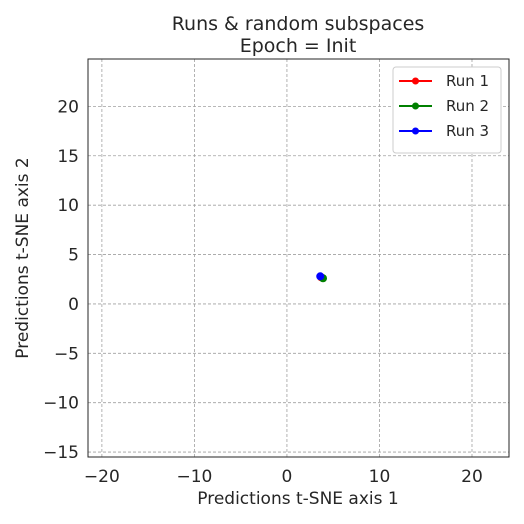 The image size is (524, 524). Describe the element at coordinates (467, 131) in the screenshot. I see `legend-label-run-3: Run 3` at that location.